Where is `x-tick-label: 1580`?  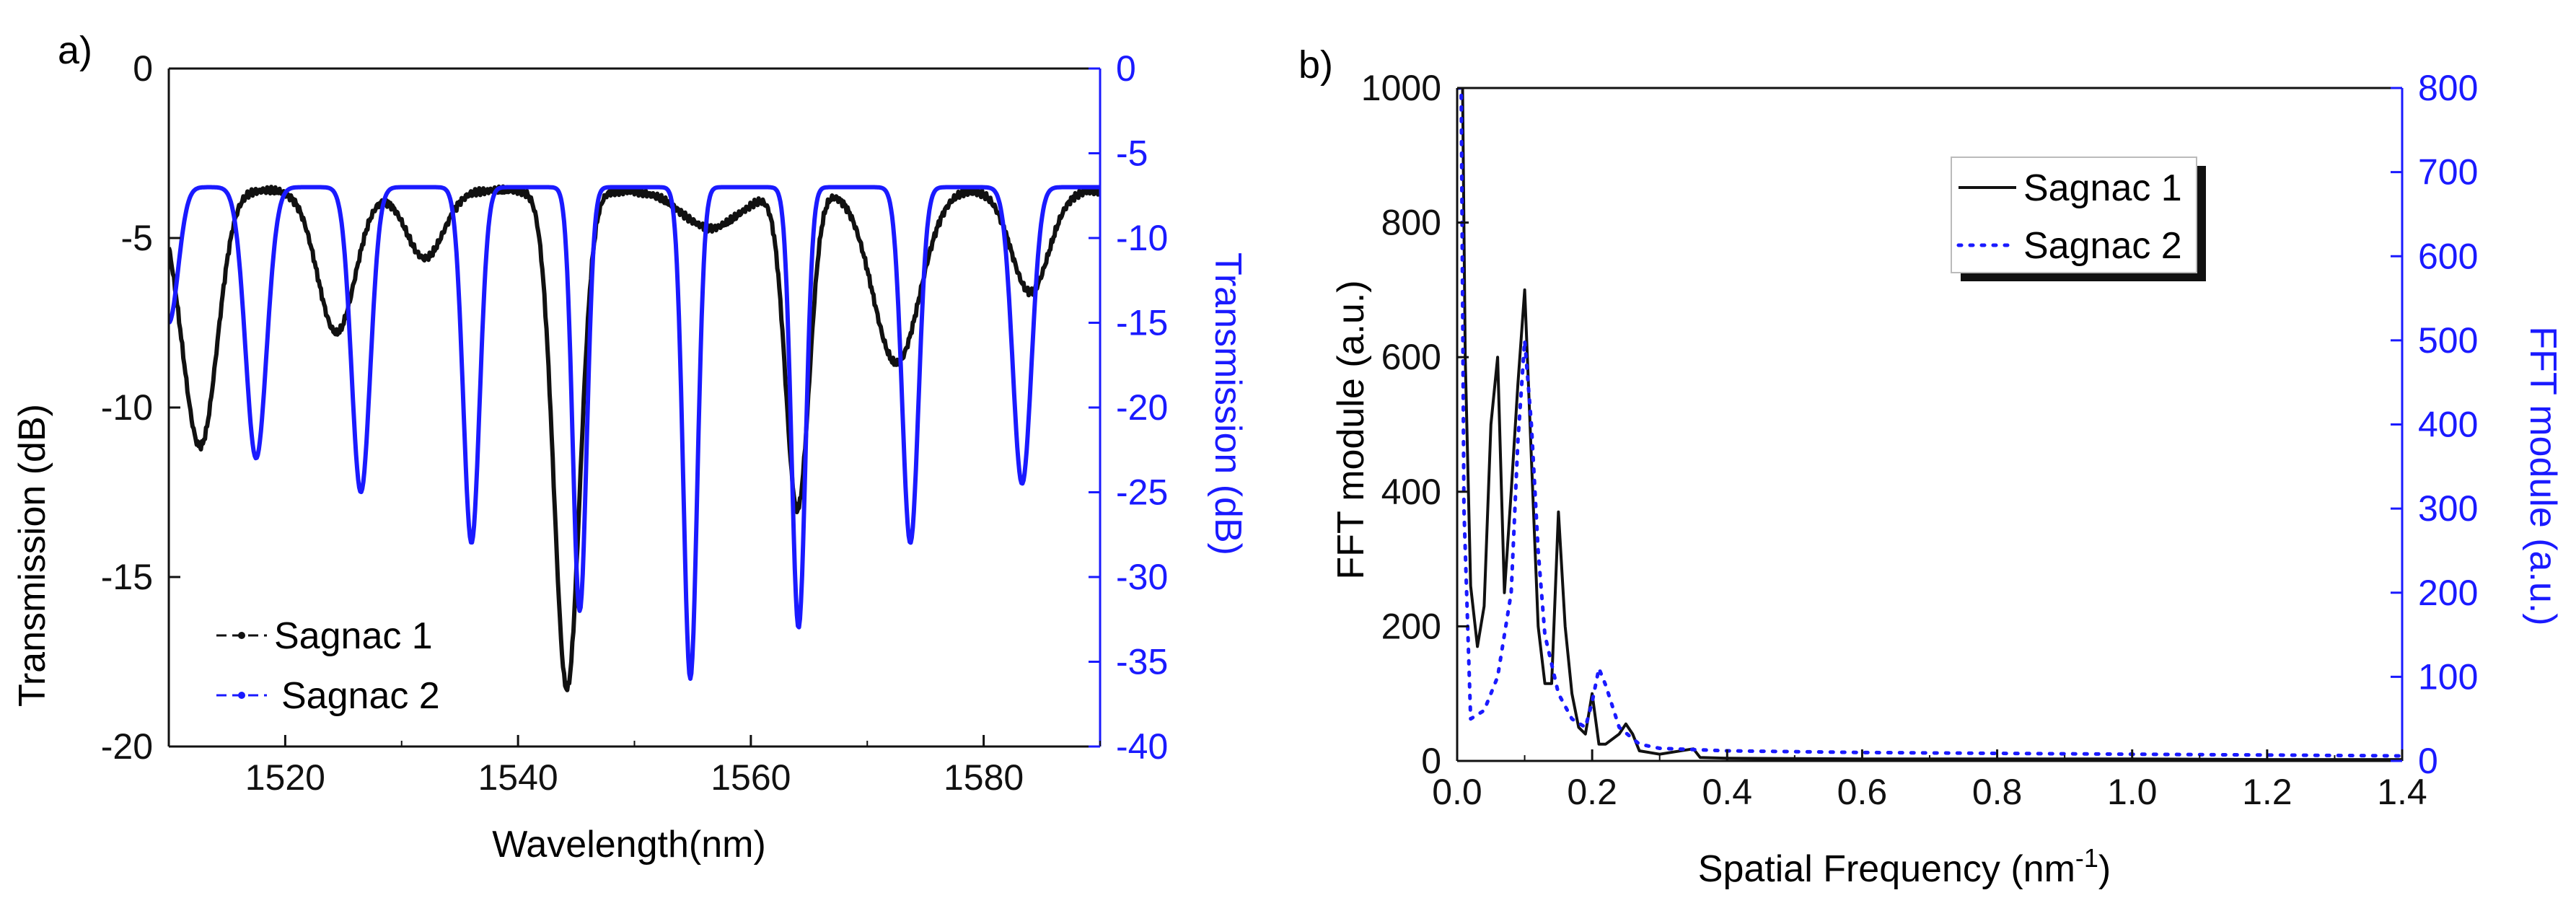 x-tick-label: 1580 is located at coordinates (984, 777).